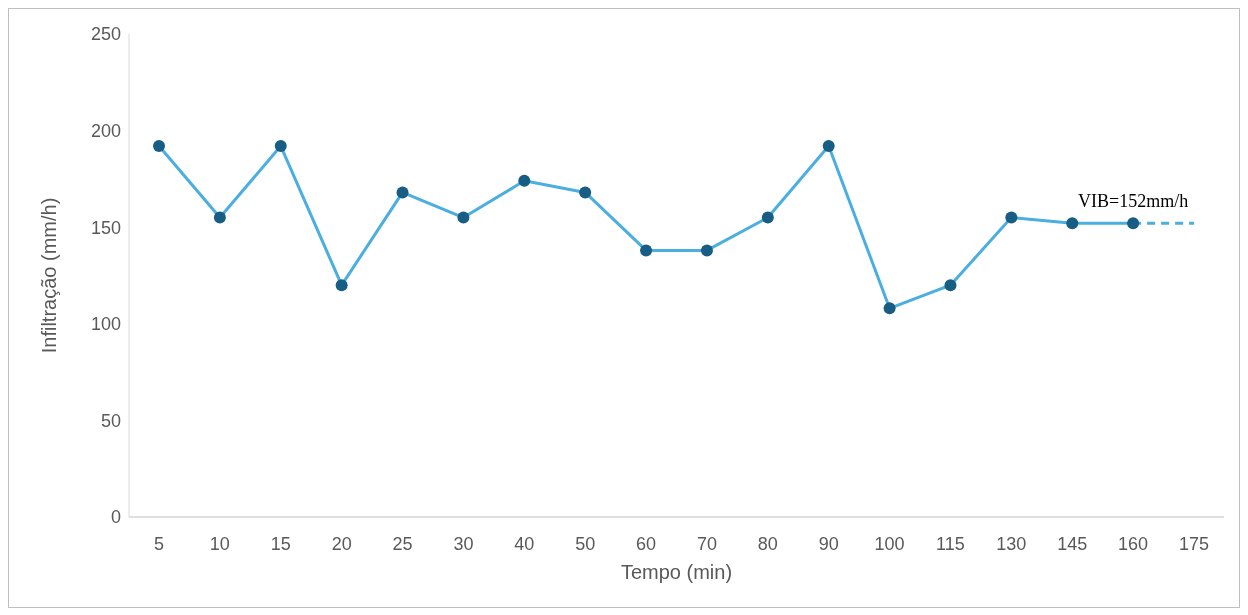 The height and width of the screenshot is (615, 1248). I want to click on y-tick-label: 0, so click(115, 517).